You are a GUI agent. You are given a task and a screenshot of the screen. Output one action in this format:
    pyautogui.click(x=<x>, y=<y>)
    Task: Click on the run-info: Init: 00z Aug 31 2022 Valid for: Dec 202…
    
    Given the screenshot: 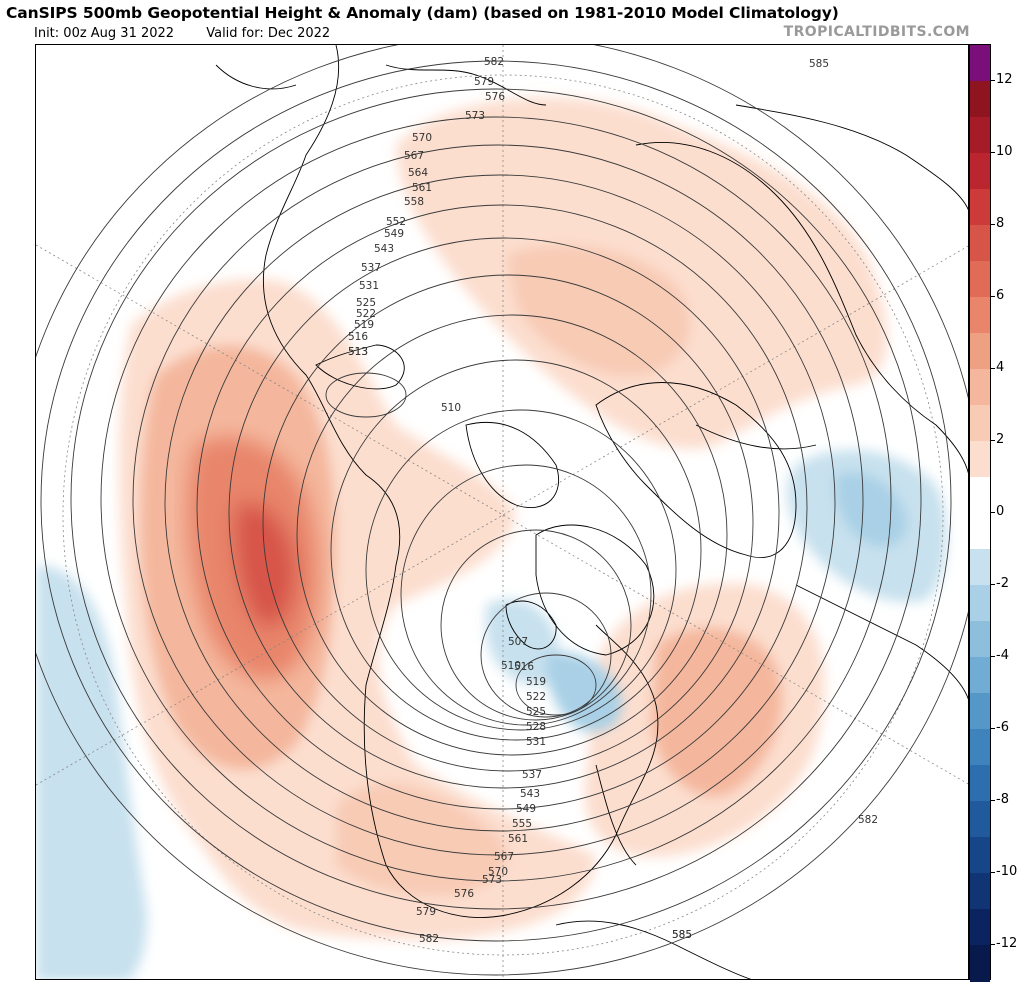 What is the action you would take?
    pyautogui.click(x=196, y=33)
    